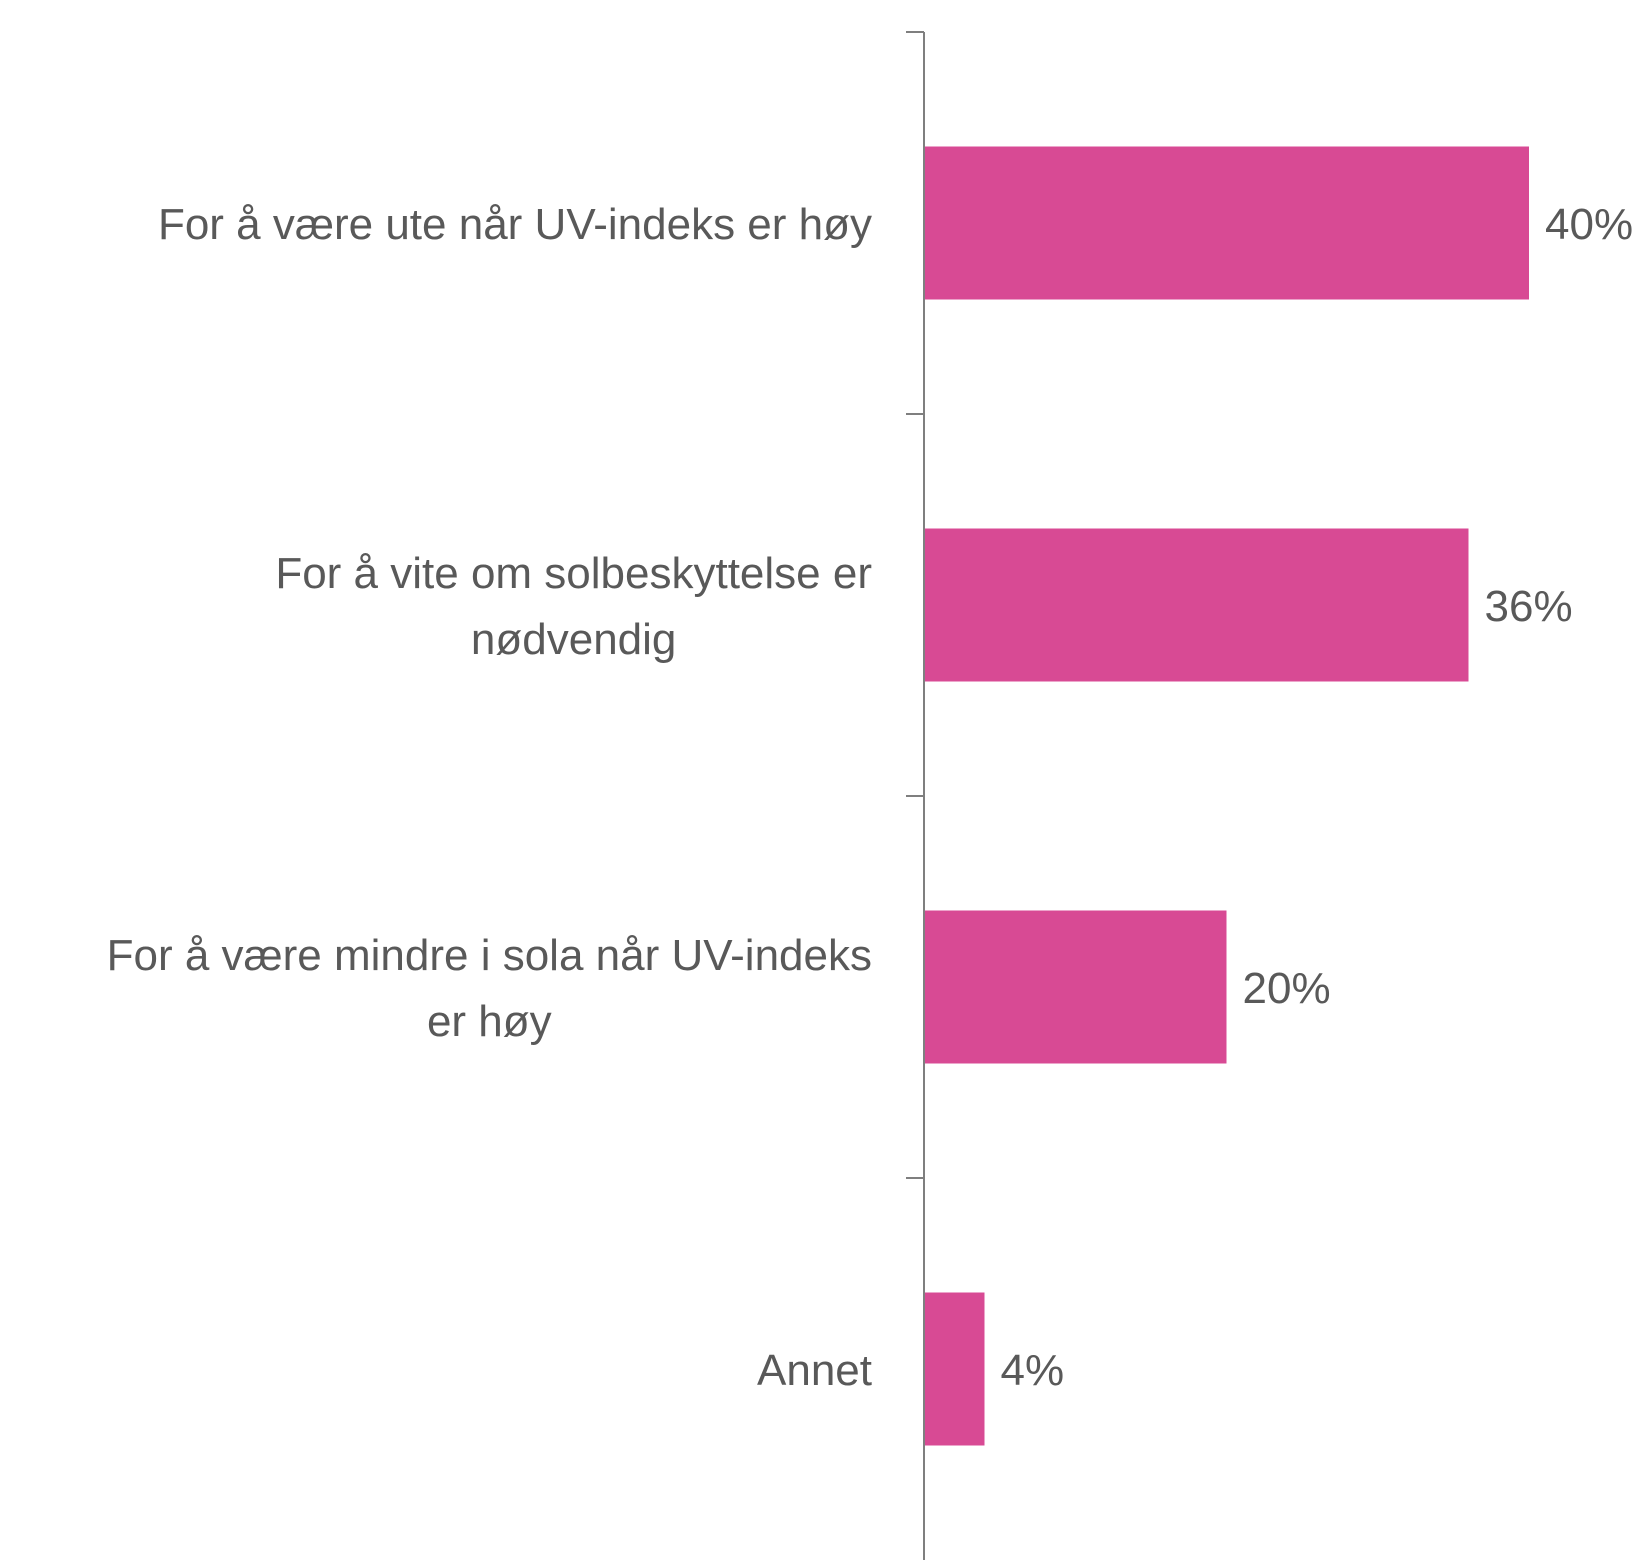 The height and width of the screenshot is (1560, 1645). I want to click on category-label-2-line-2: nødvendig, so click(573, 639).